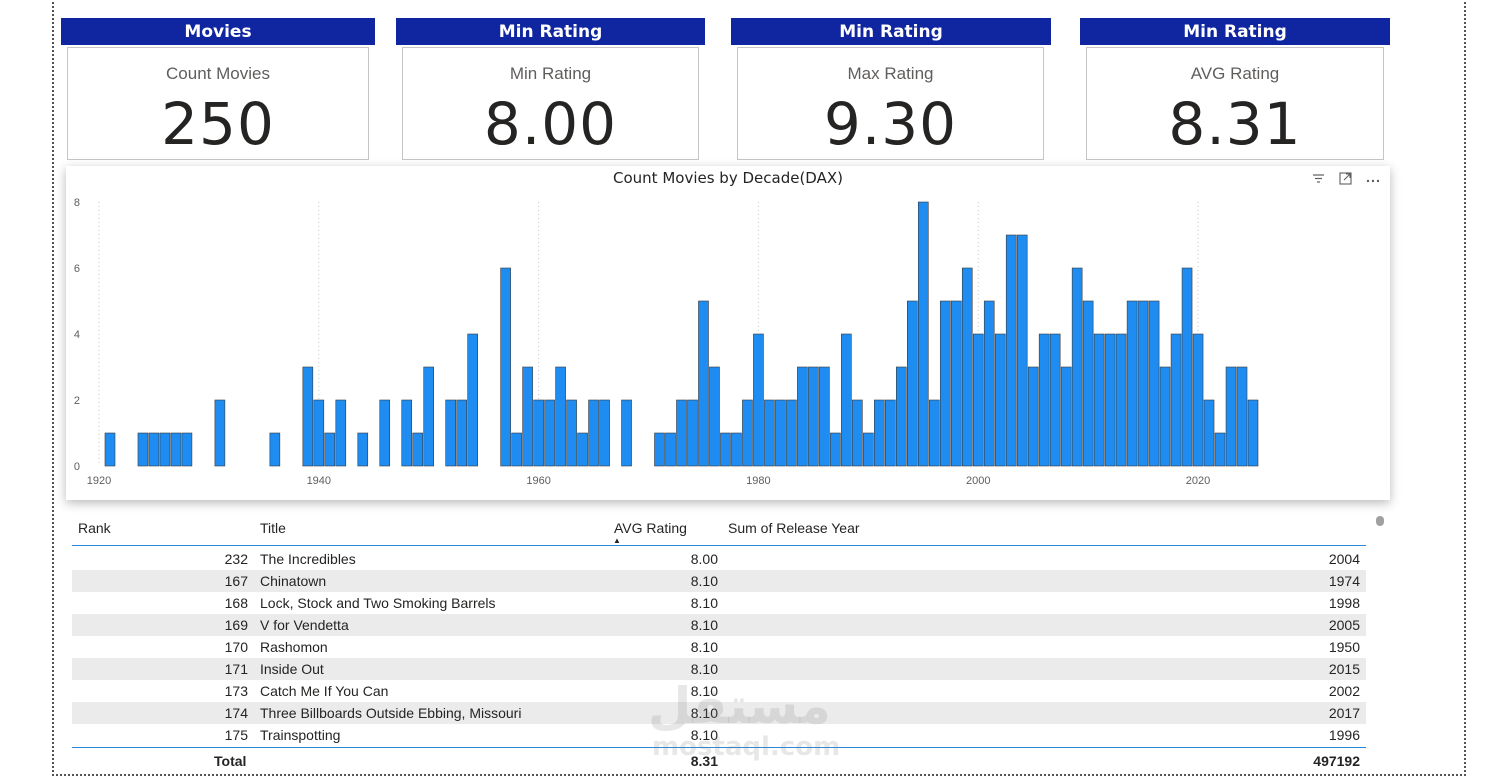 The width and height of the screenshot is (1485, 782). What do you see at coordinates (824, 416) in the screenshot?
I see `bar-1986` at bounding box center [824, 416].